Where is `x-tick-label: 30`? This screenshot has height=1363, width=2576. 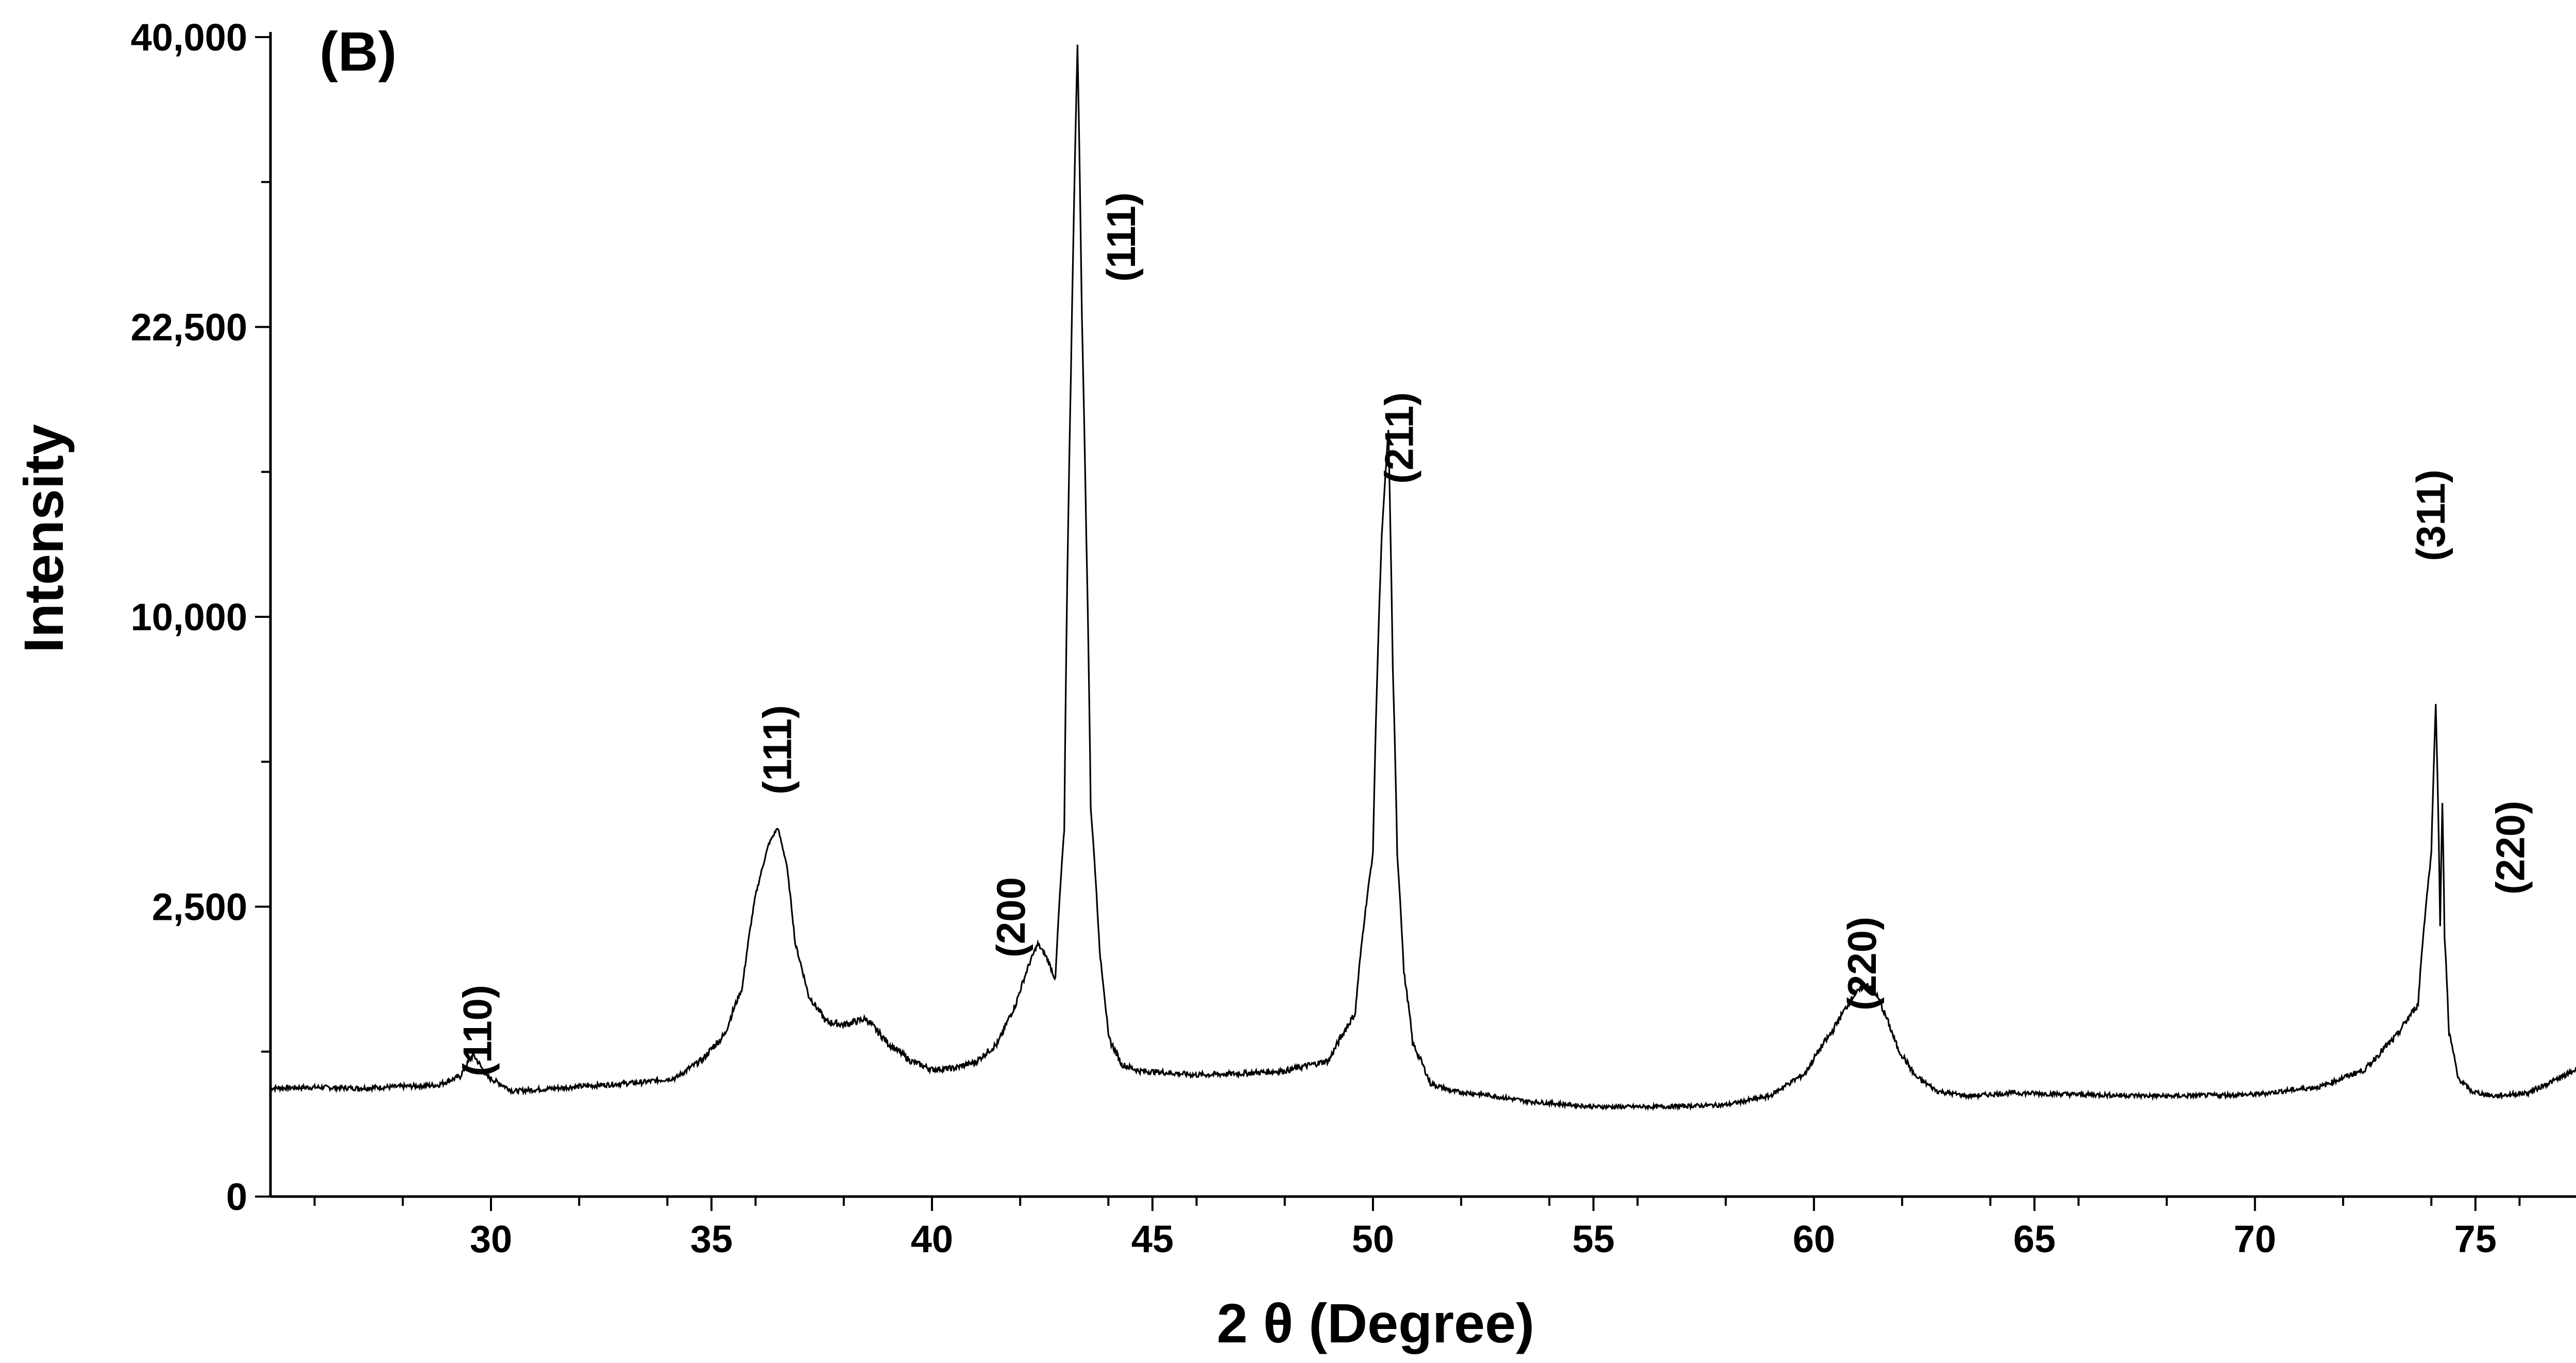 x-tick-label: 30 is located at coordinates (491, 1239).